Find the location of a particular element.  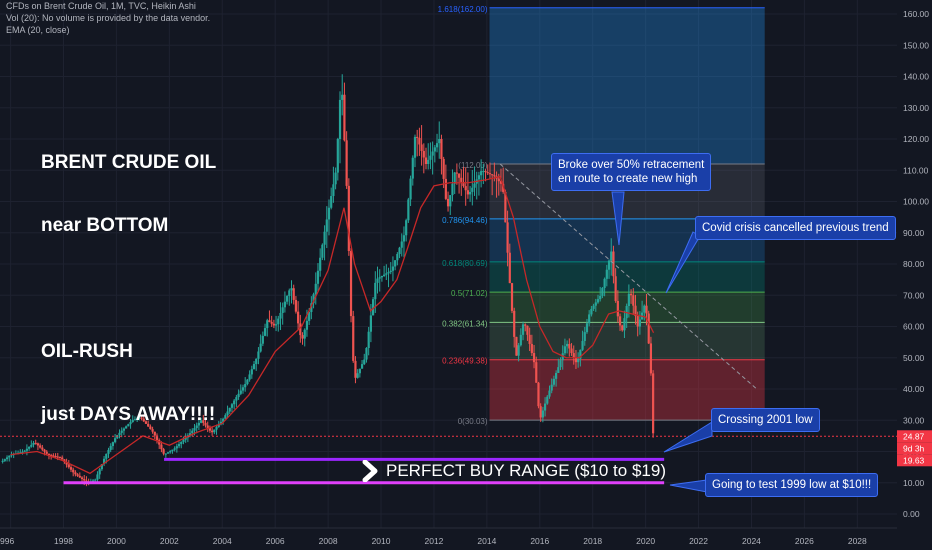

fib-label: 0.382(61.34) is located at coordinates (465, 323).